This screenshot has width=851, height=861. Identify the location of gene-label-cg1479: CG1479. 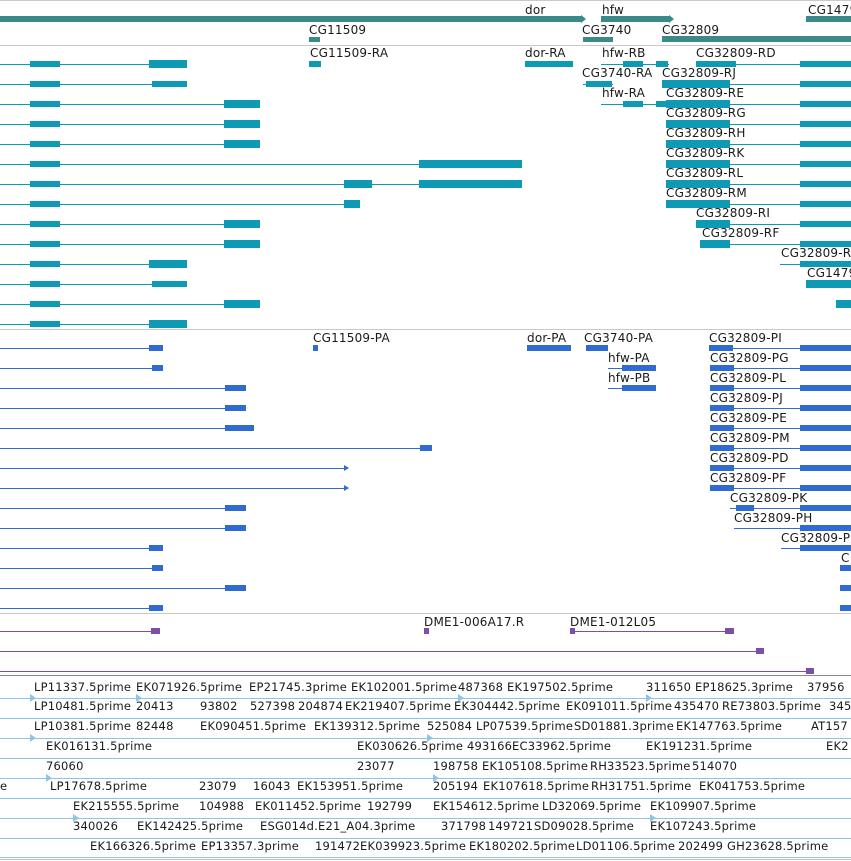
(829, 10).